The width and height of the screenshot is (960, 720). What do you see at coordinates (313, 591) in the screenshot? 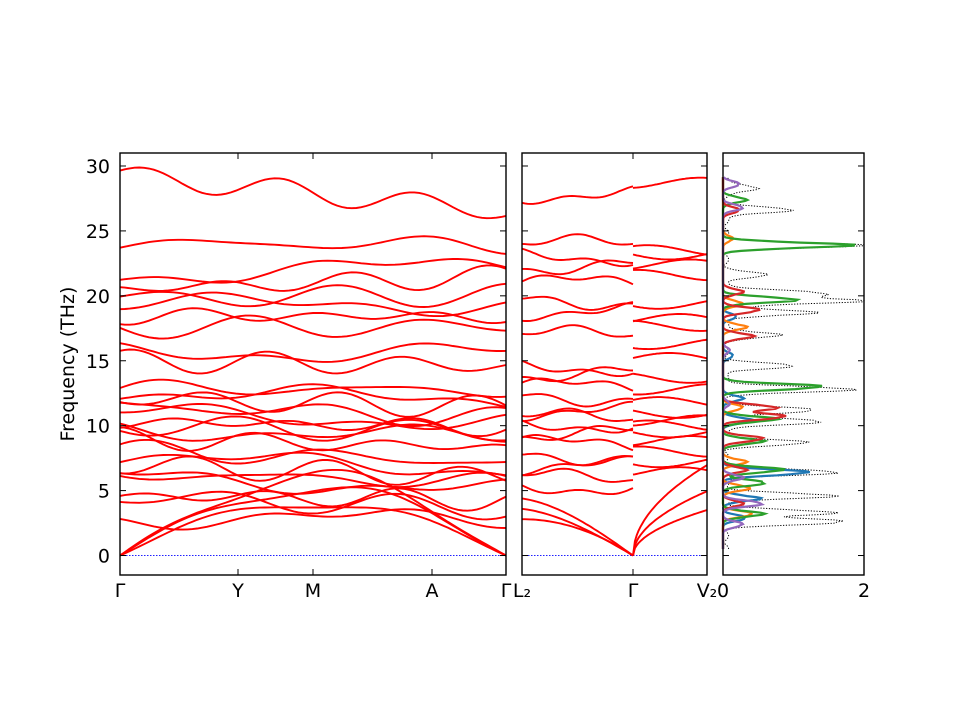
I see `path-label: M` at bounding box center [313, 591].